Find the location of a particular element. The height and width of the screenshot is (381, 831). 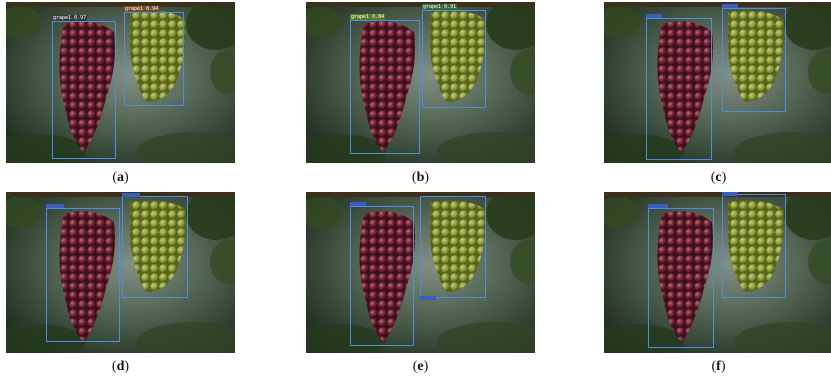

panel-caption: (a) is located at coordinates (120, 177).